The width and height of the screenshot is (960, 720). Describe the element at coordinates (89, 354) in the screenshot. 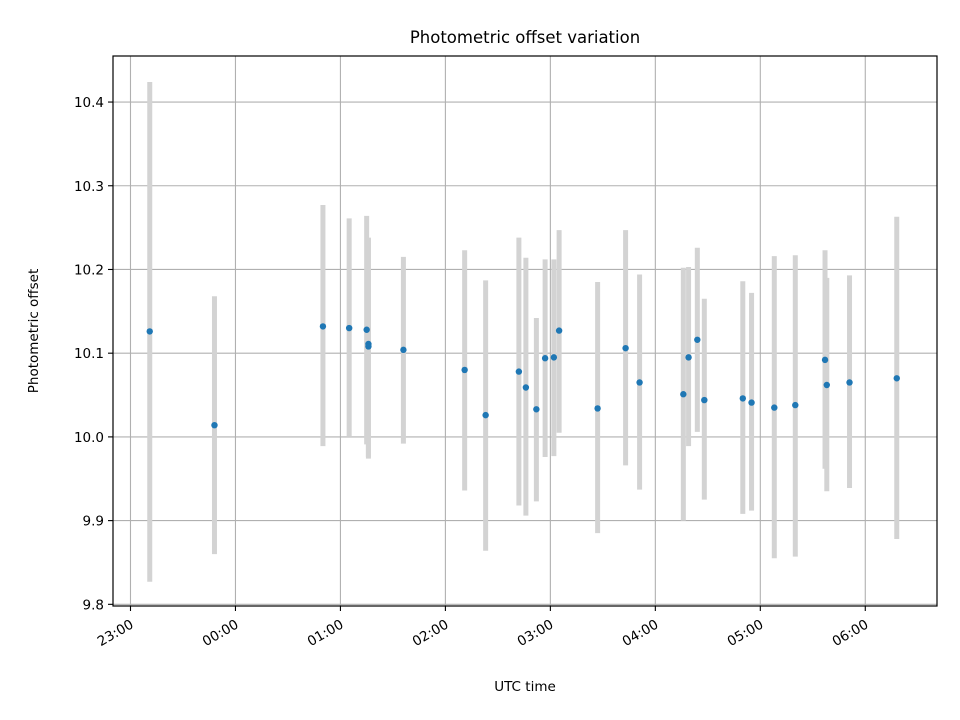

I see `y-tick-label: 10.1` at that location.